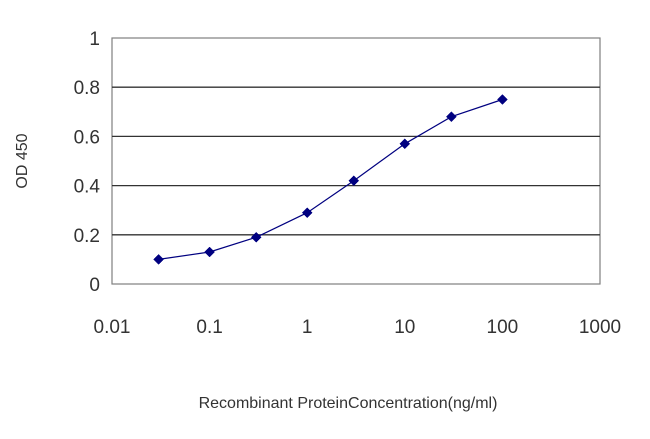  Describe the element at coordinates (112, 327) in the screenshot. I see `x-tick-label: 0.01` at that location.